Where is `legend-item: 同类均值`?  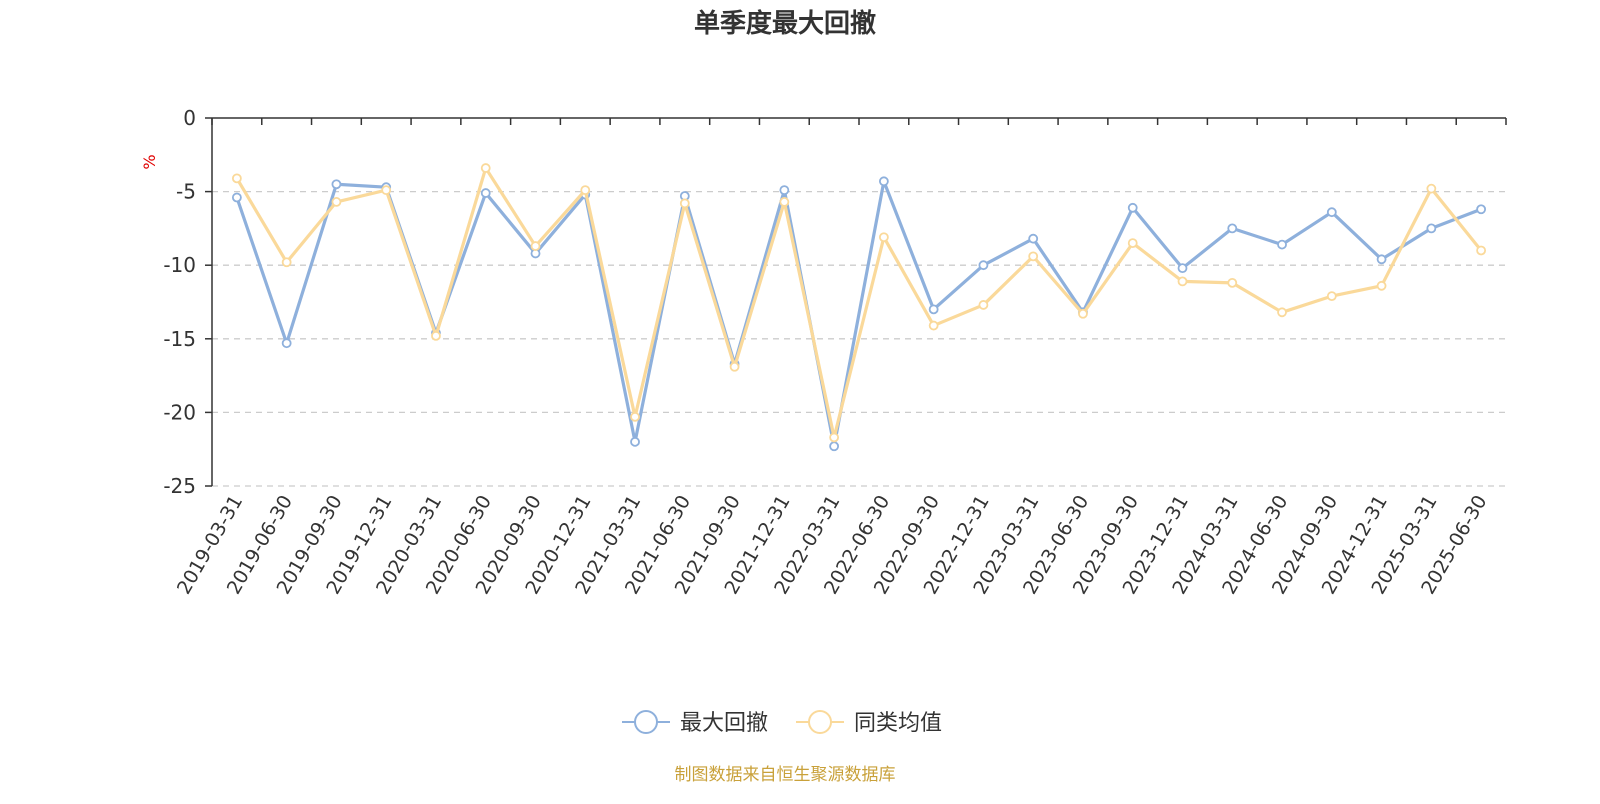 legend-item: 同类均值 is located at coordinates (869, 723).